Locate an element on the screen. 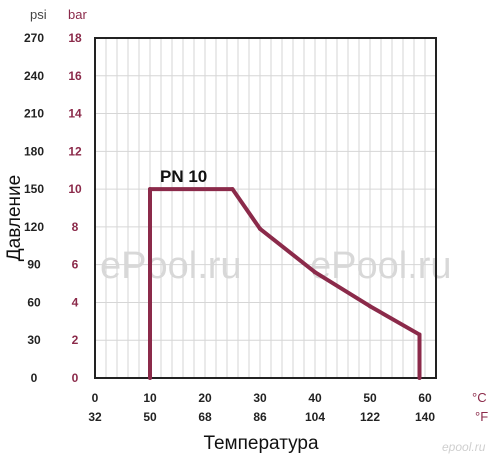  y-tick-label-psi: 210 is located at coordinates (34, 114).